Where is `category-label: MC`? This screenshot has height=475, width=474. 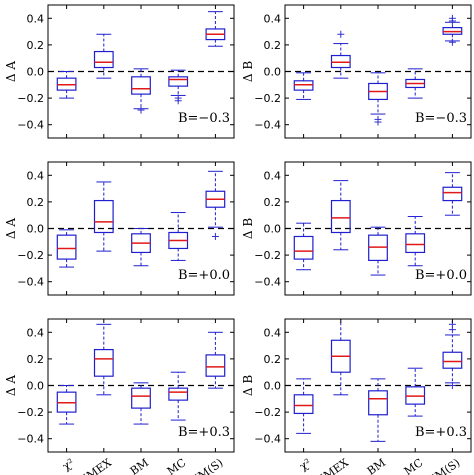 category-label: MC is located at coordinates (414, 465).